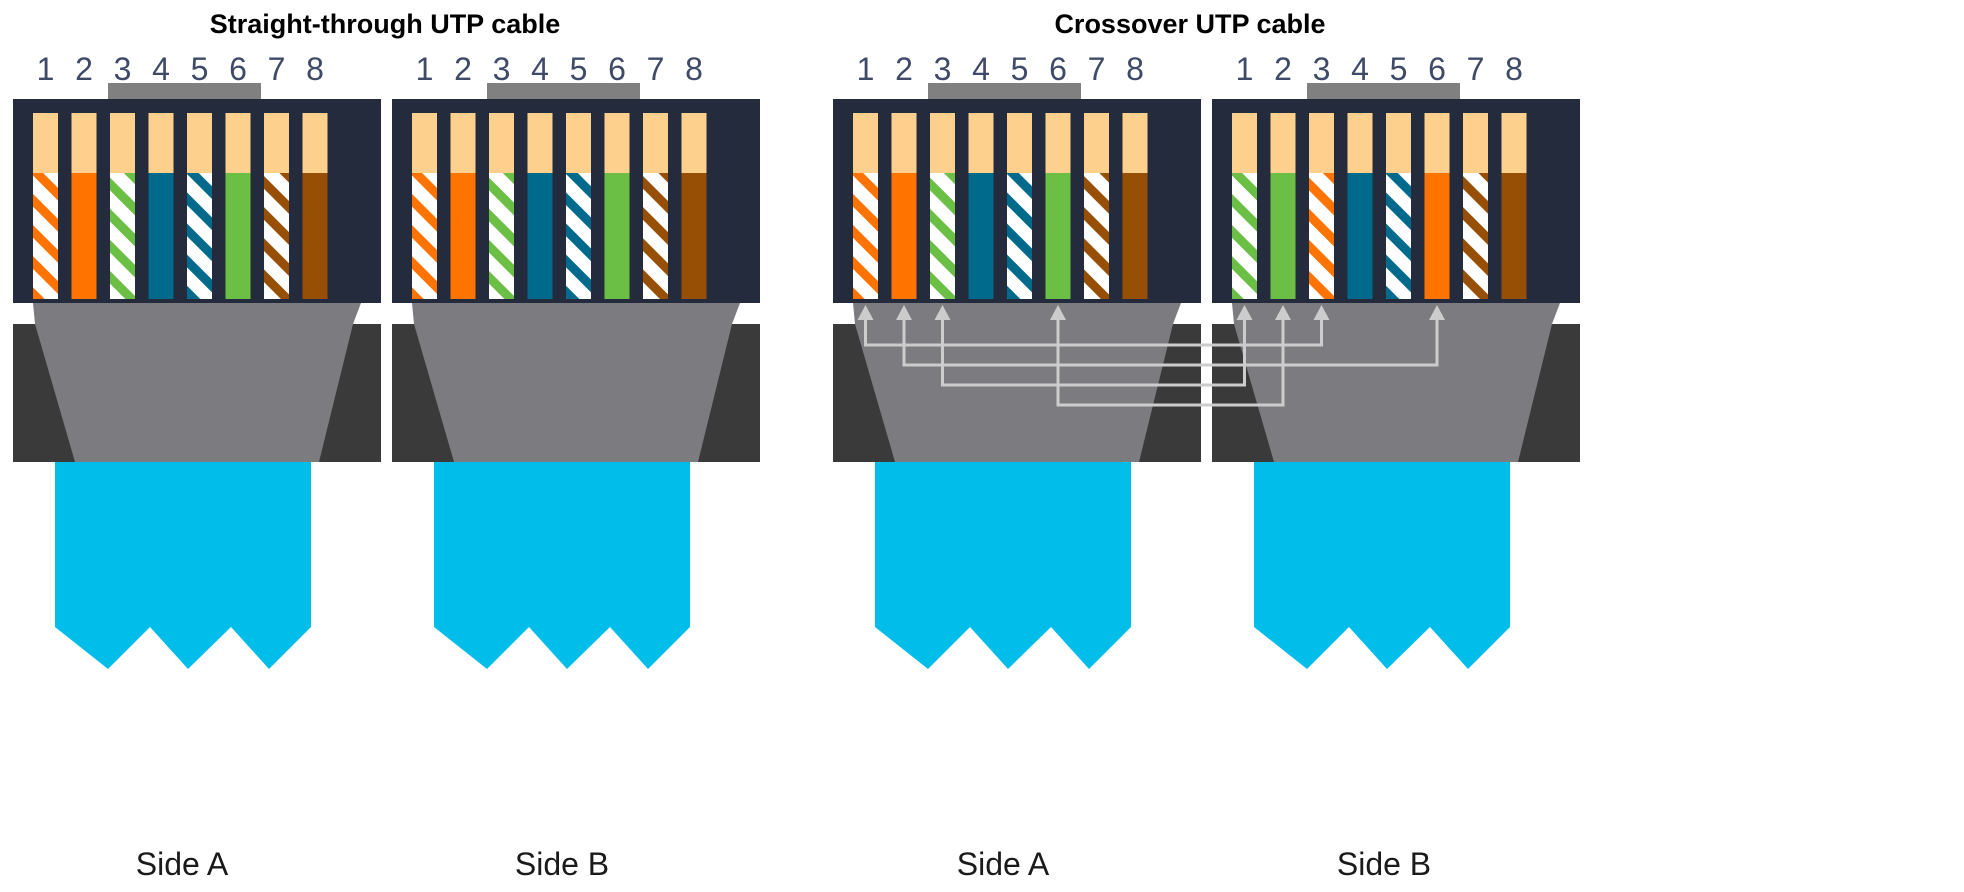 This screenshot has height=892, width=1964. What do you see at coordinates (1384, 864) in the screenshot?
I see `side-label-crossover-b: Side B` at bounding box center [1384, 864].